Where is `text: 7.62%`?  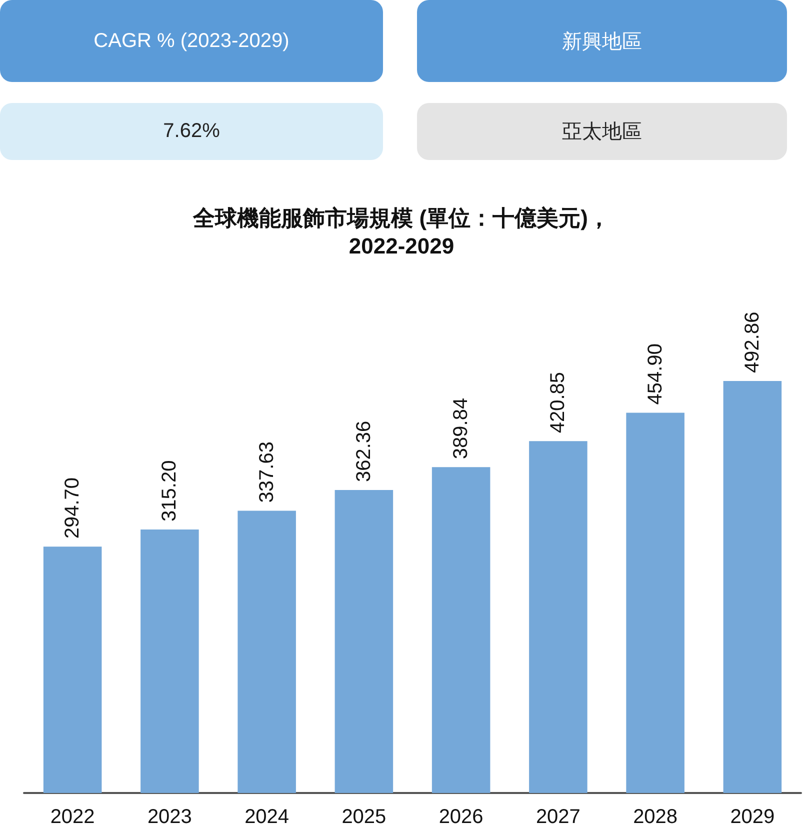 text: 7.62% is located at coordinates (191, 131).